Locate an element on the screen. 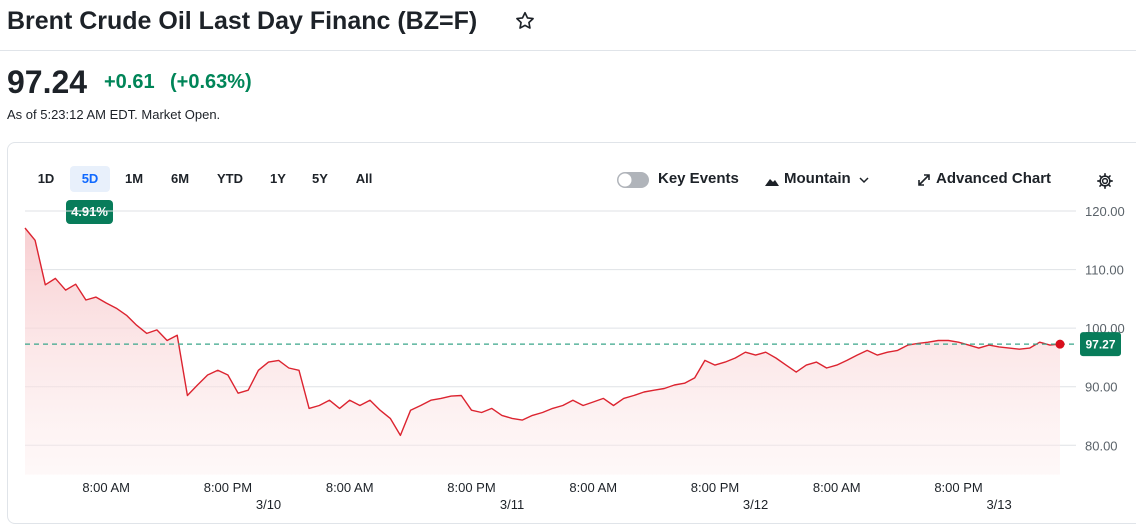 Image resolution: width=1136 pixels, height=524 pixels. price-change-percent: (+0.63%) is located at coordinates (211, 82).